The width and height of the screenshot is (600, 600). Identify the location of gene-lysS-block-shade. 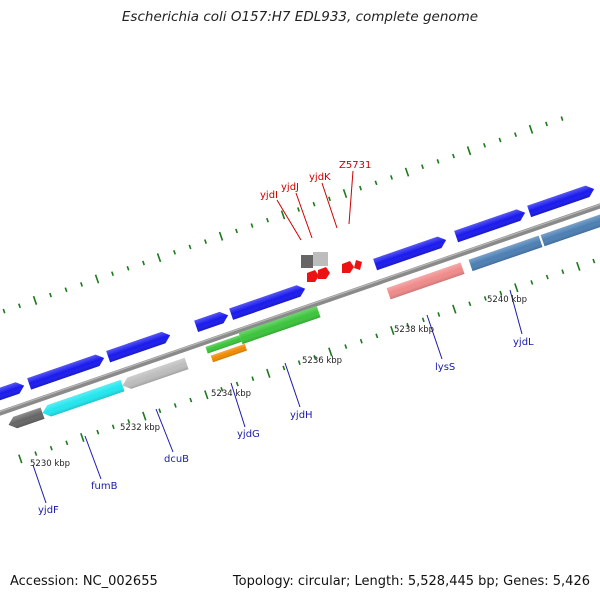
(425, 281).